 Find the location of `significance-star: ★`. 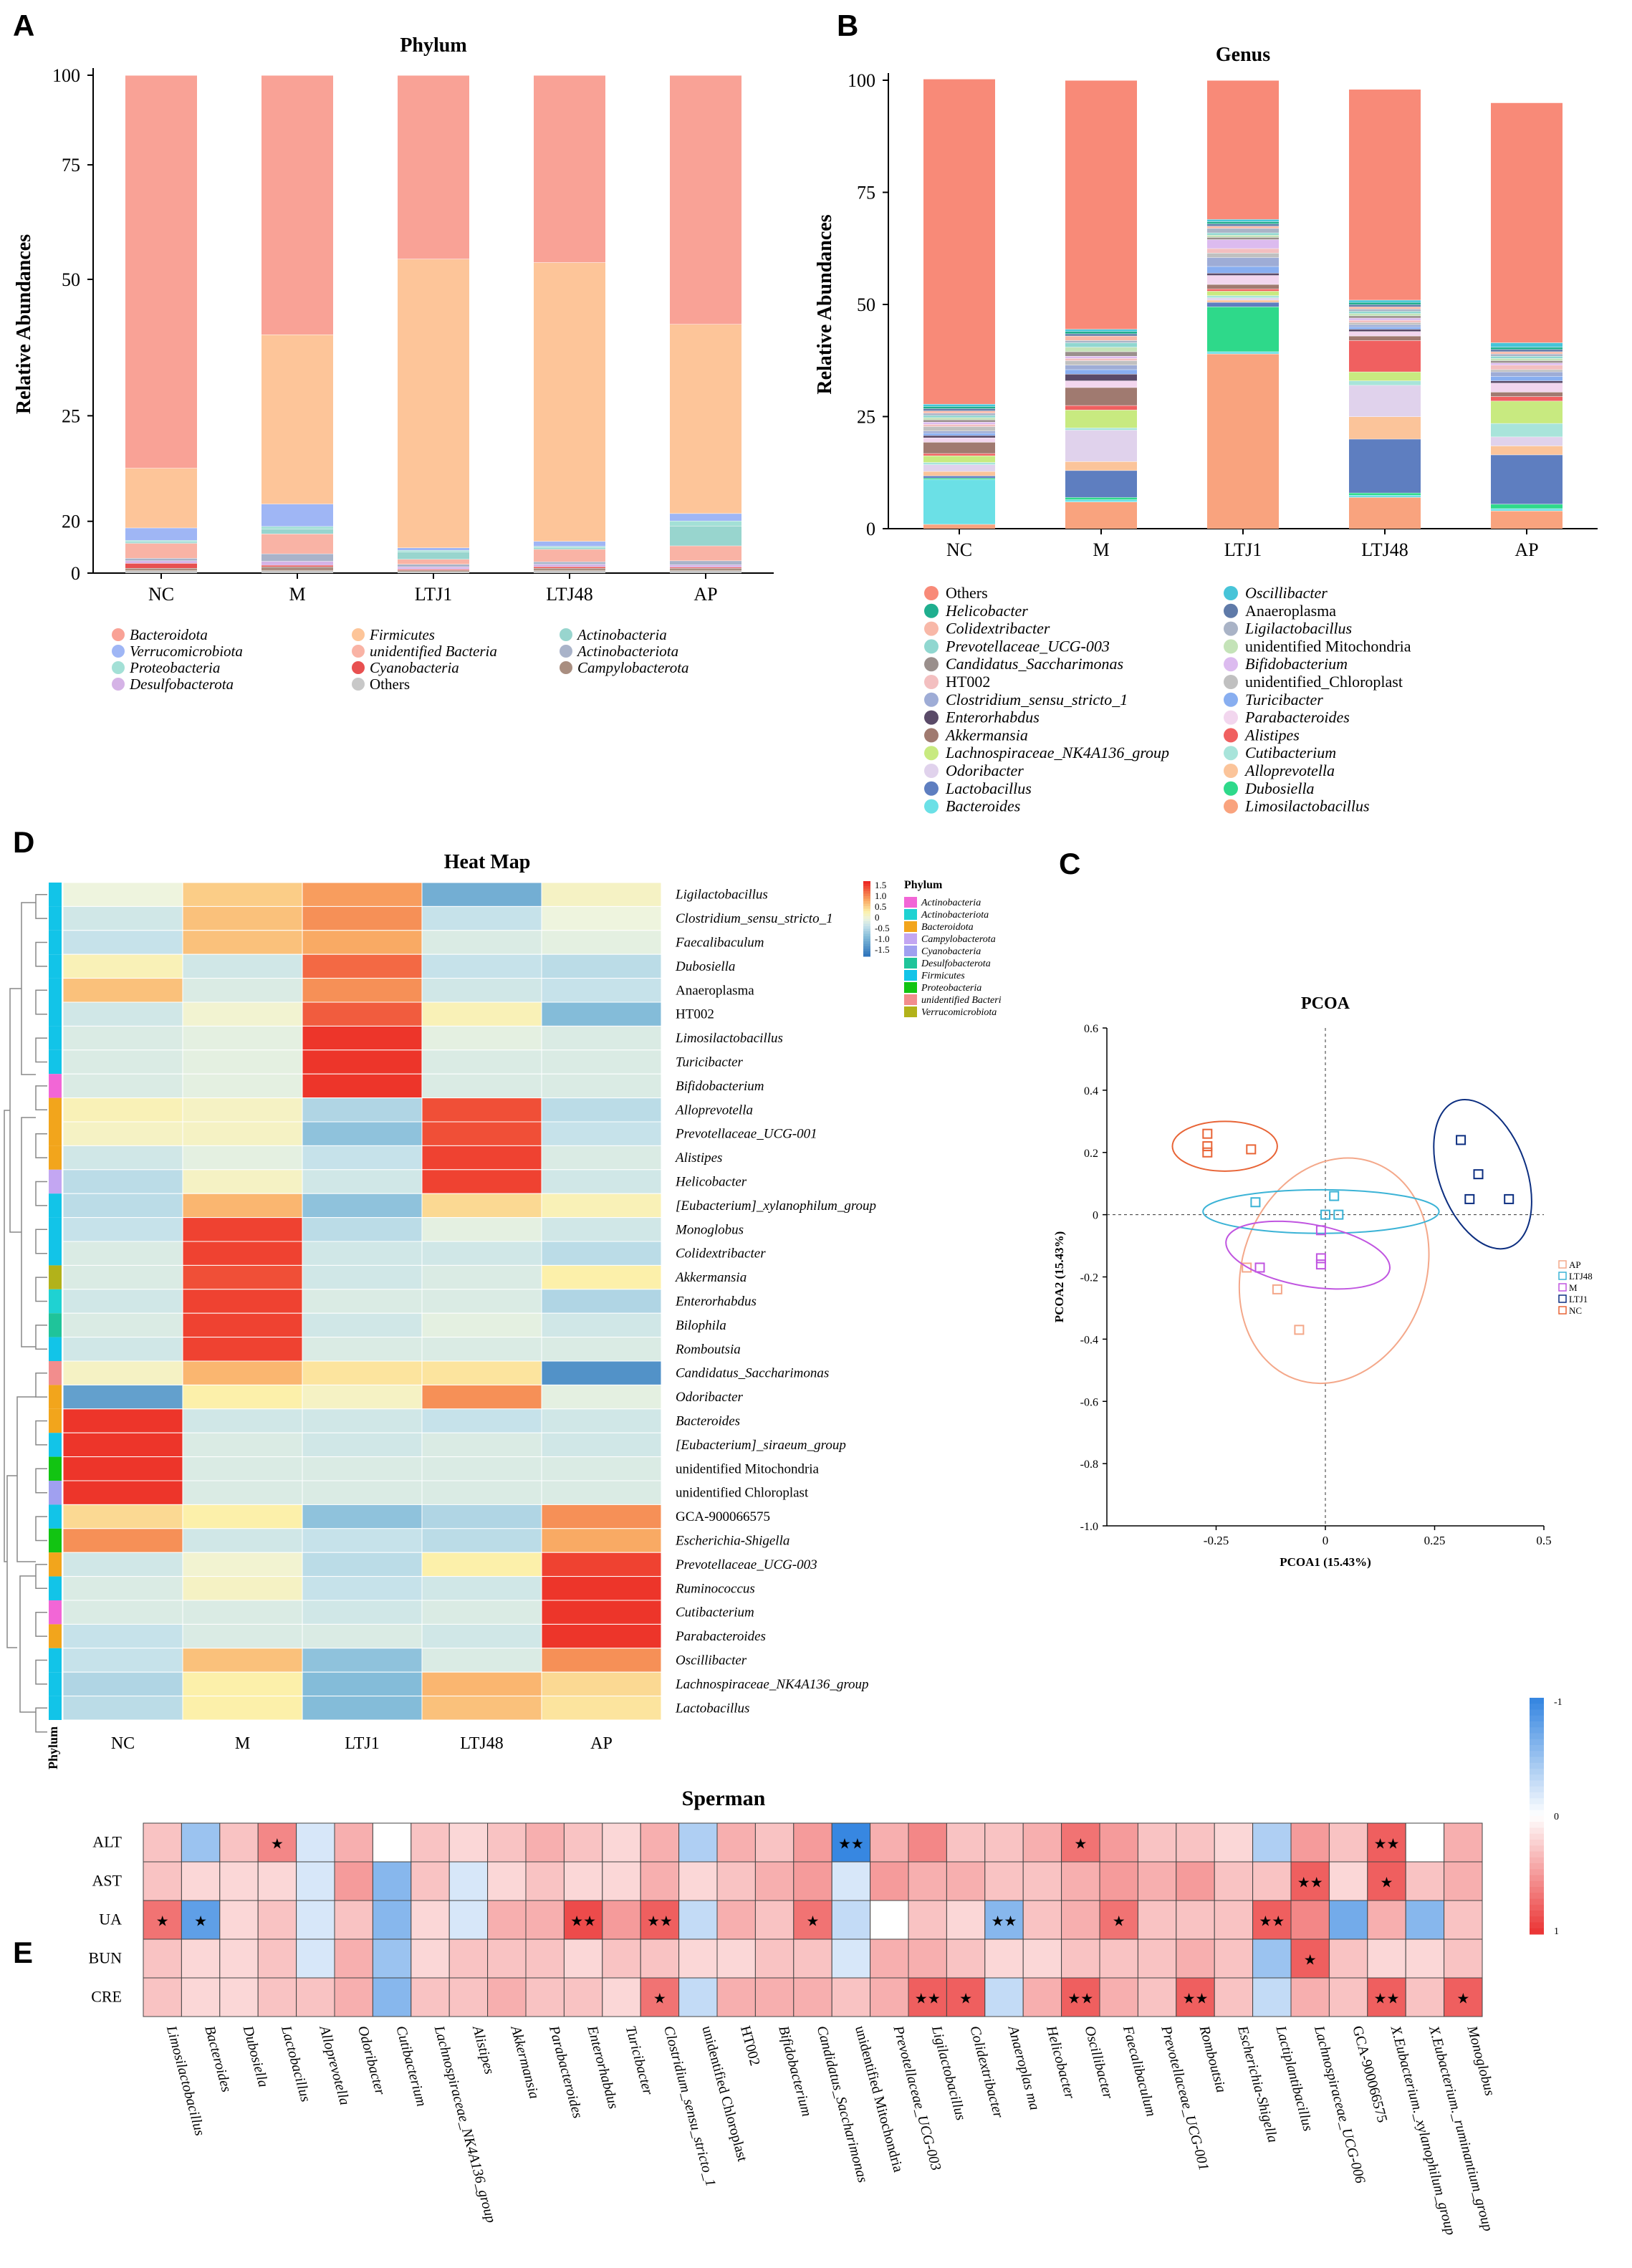

significance-star: ★ is located at coordinates (1387, 1883).